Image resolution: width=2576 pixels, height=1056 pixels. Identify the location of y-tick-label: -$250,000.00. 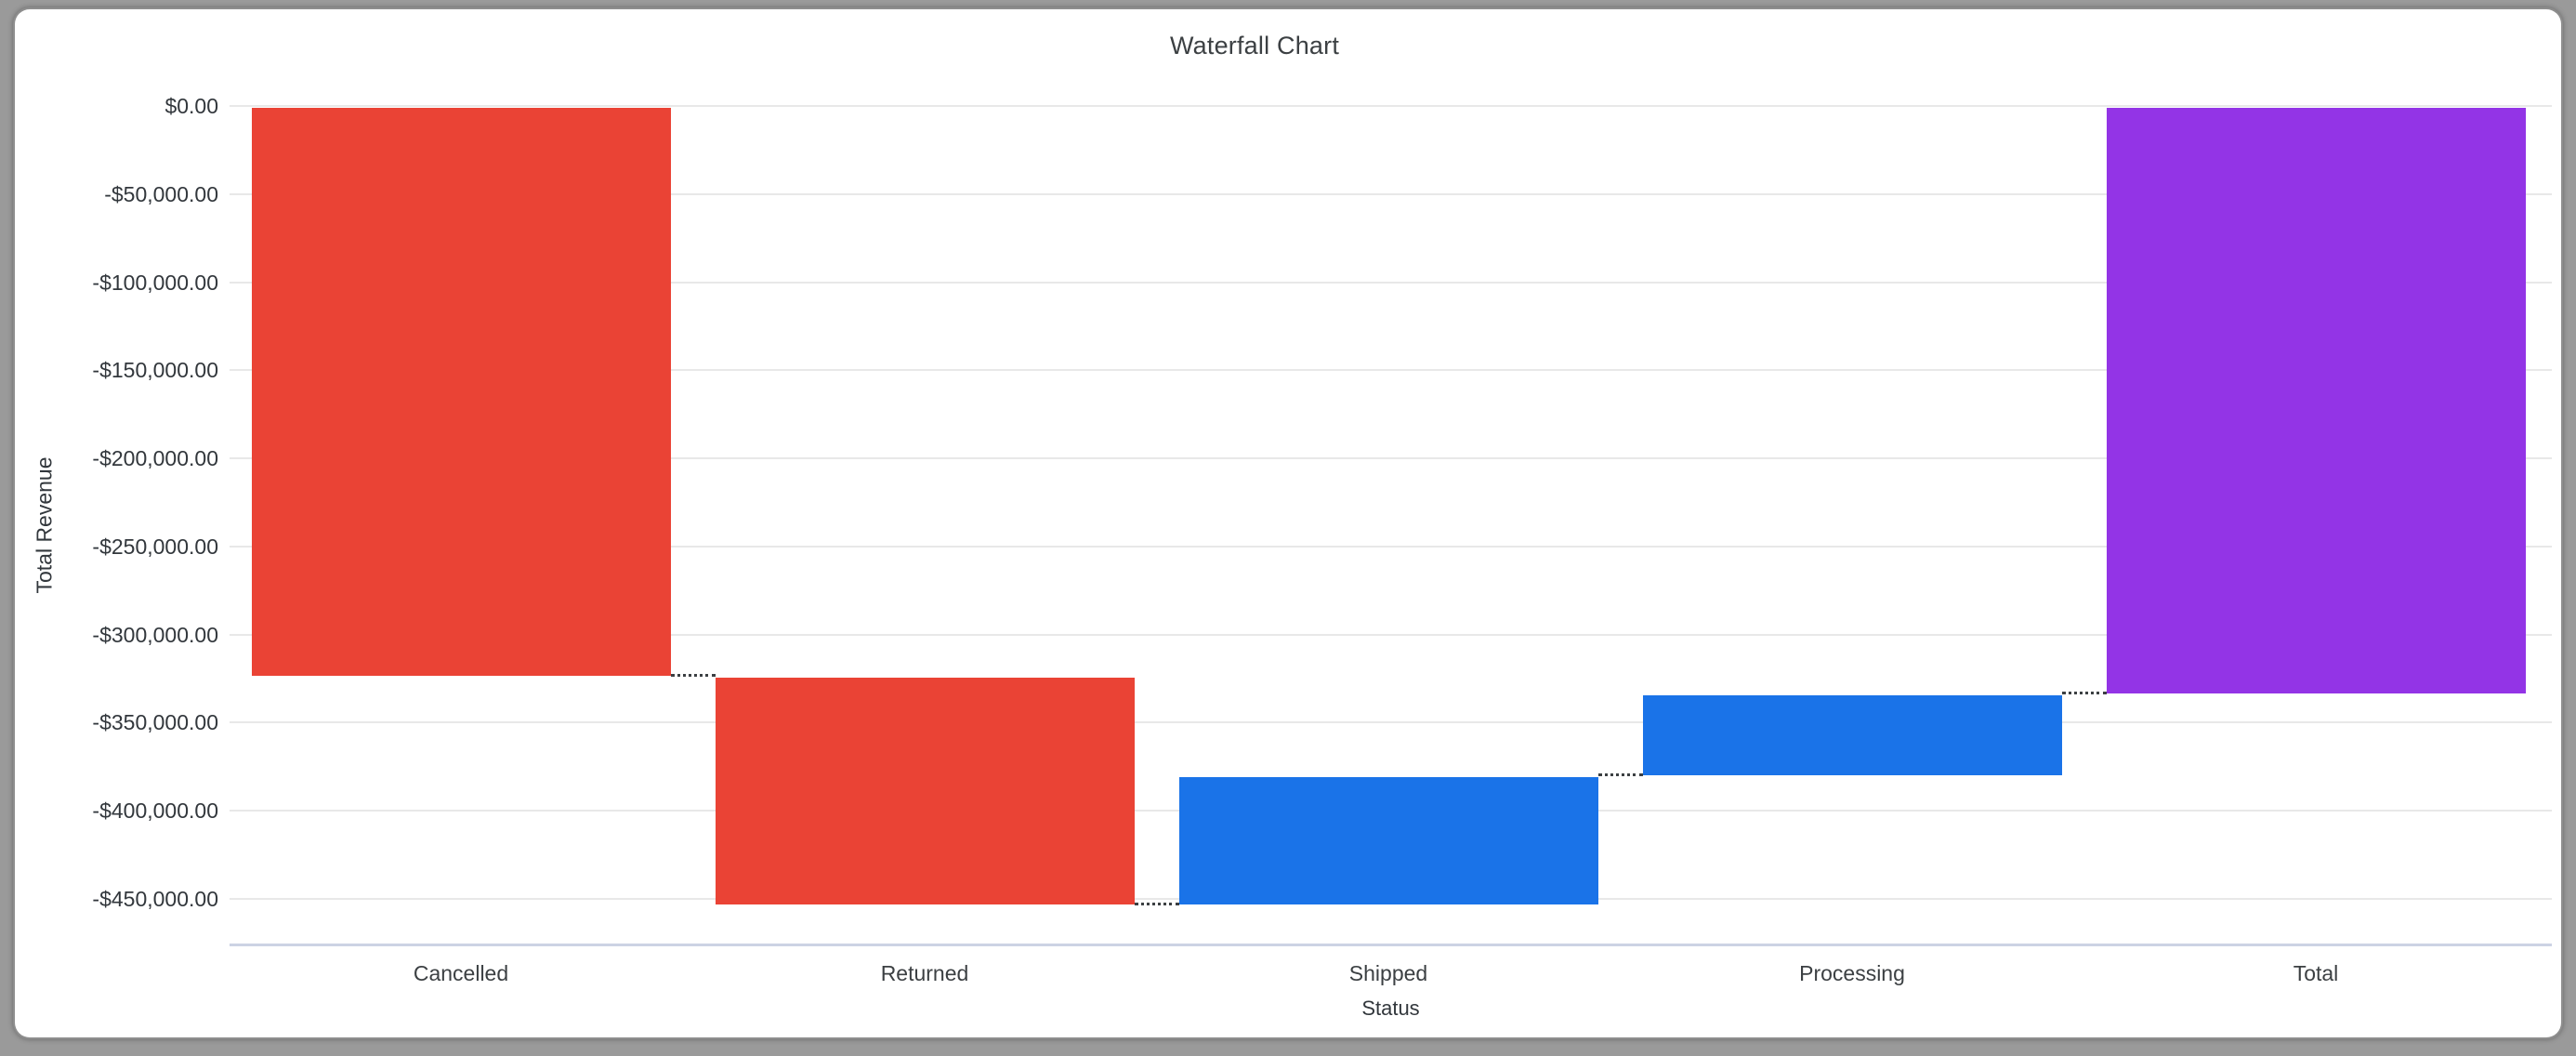
(155, 546).